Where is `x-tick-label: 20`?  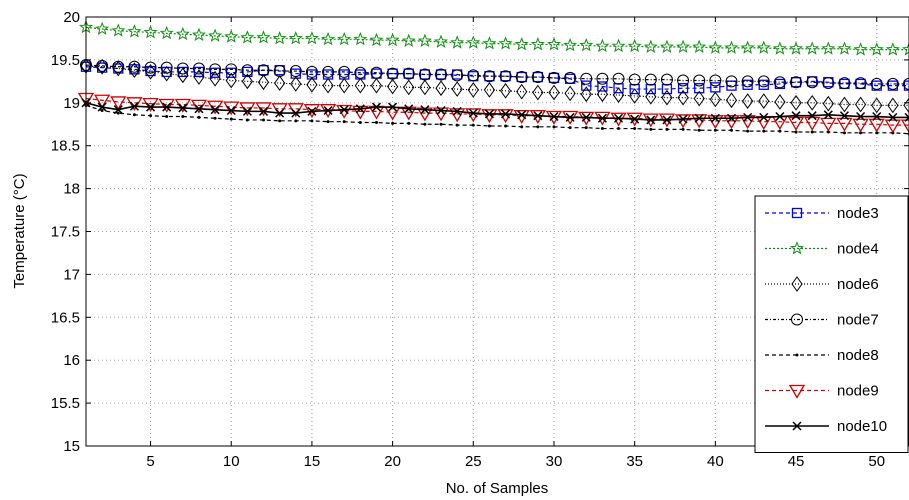 x-tick-label: 20 is located at coordinates (392, 461).